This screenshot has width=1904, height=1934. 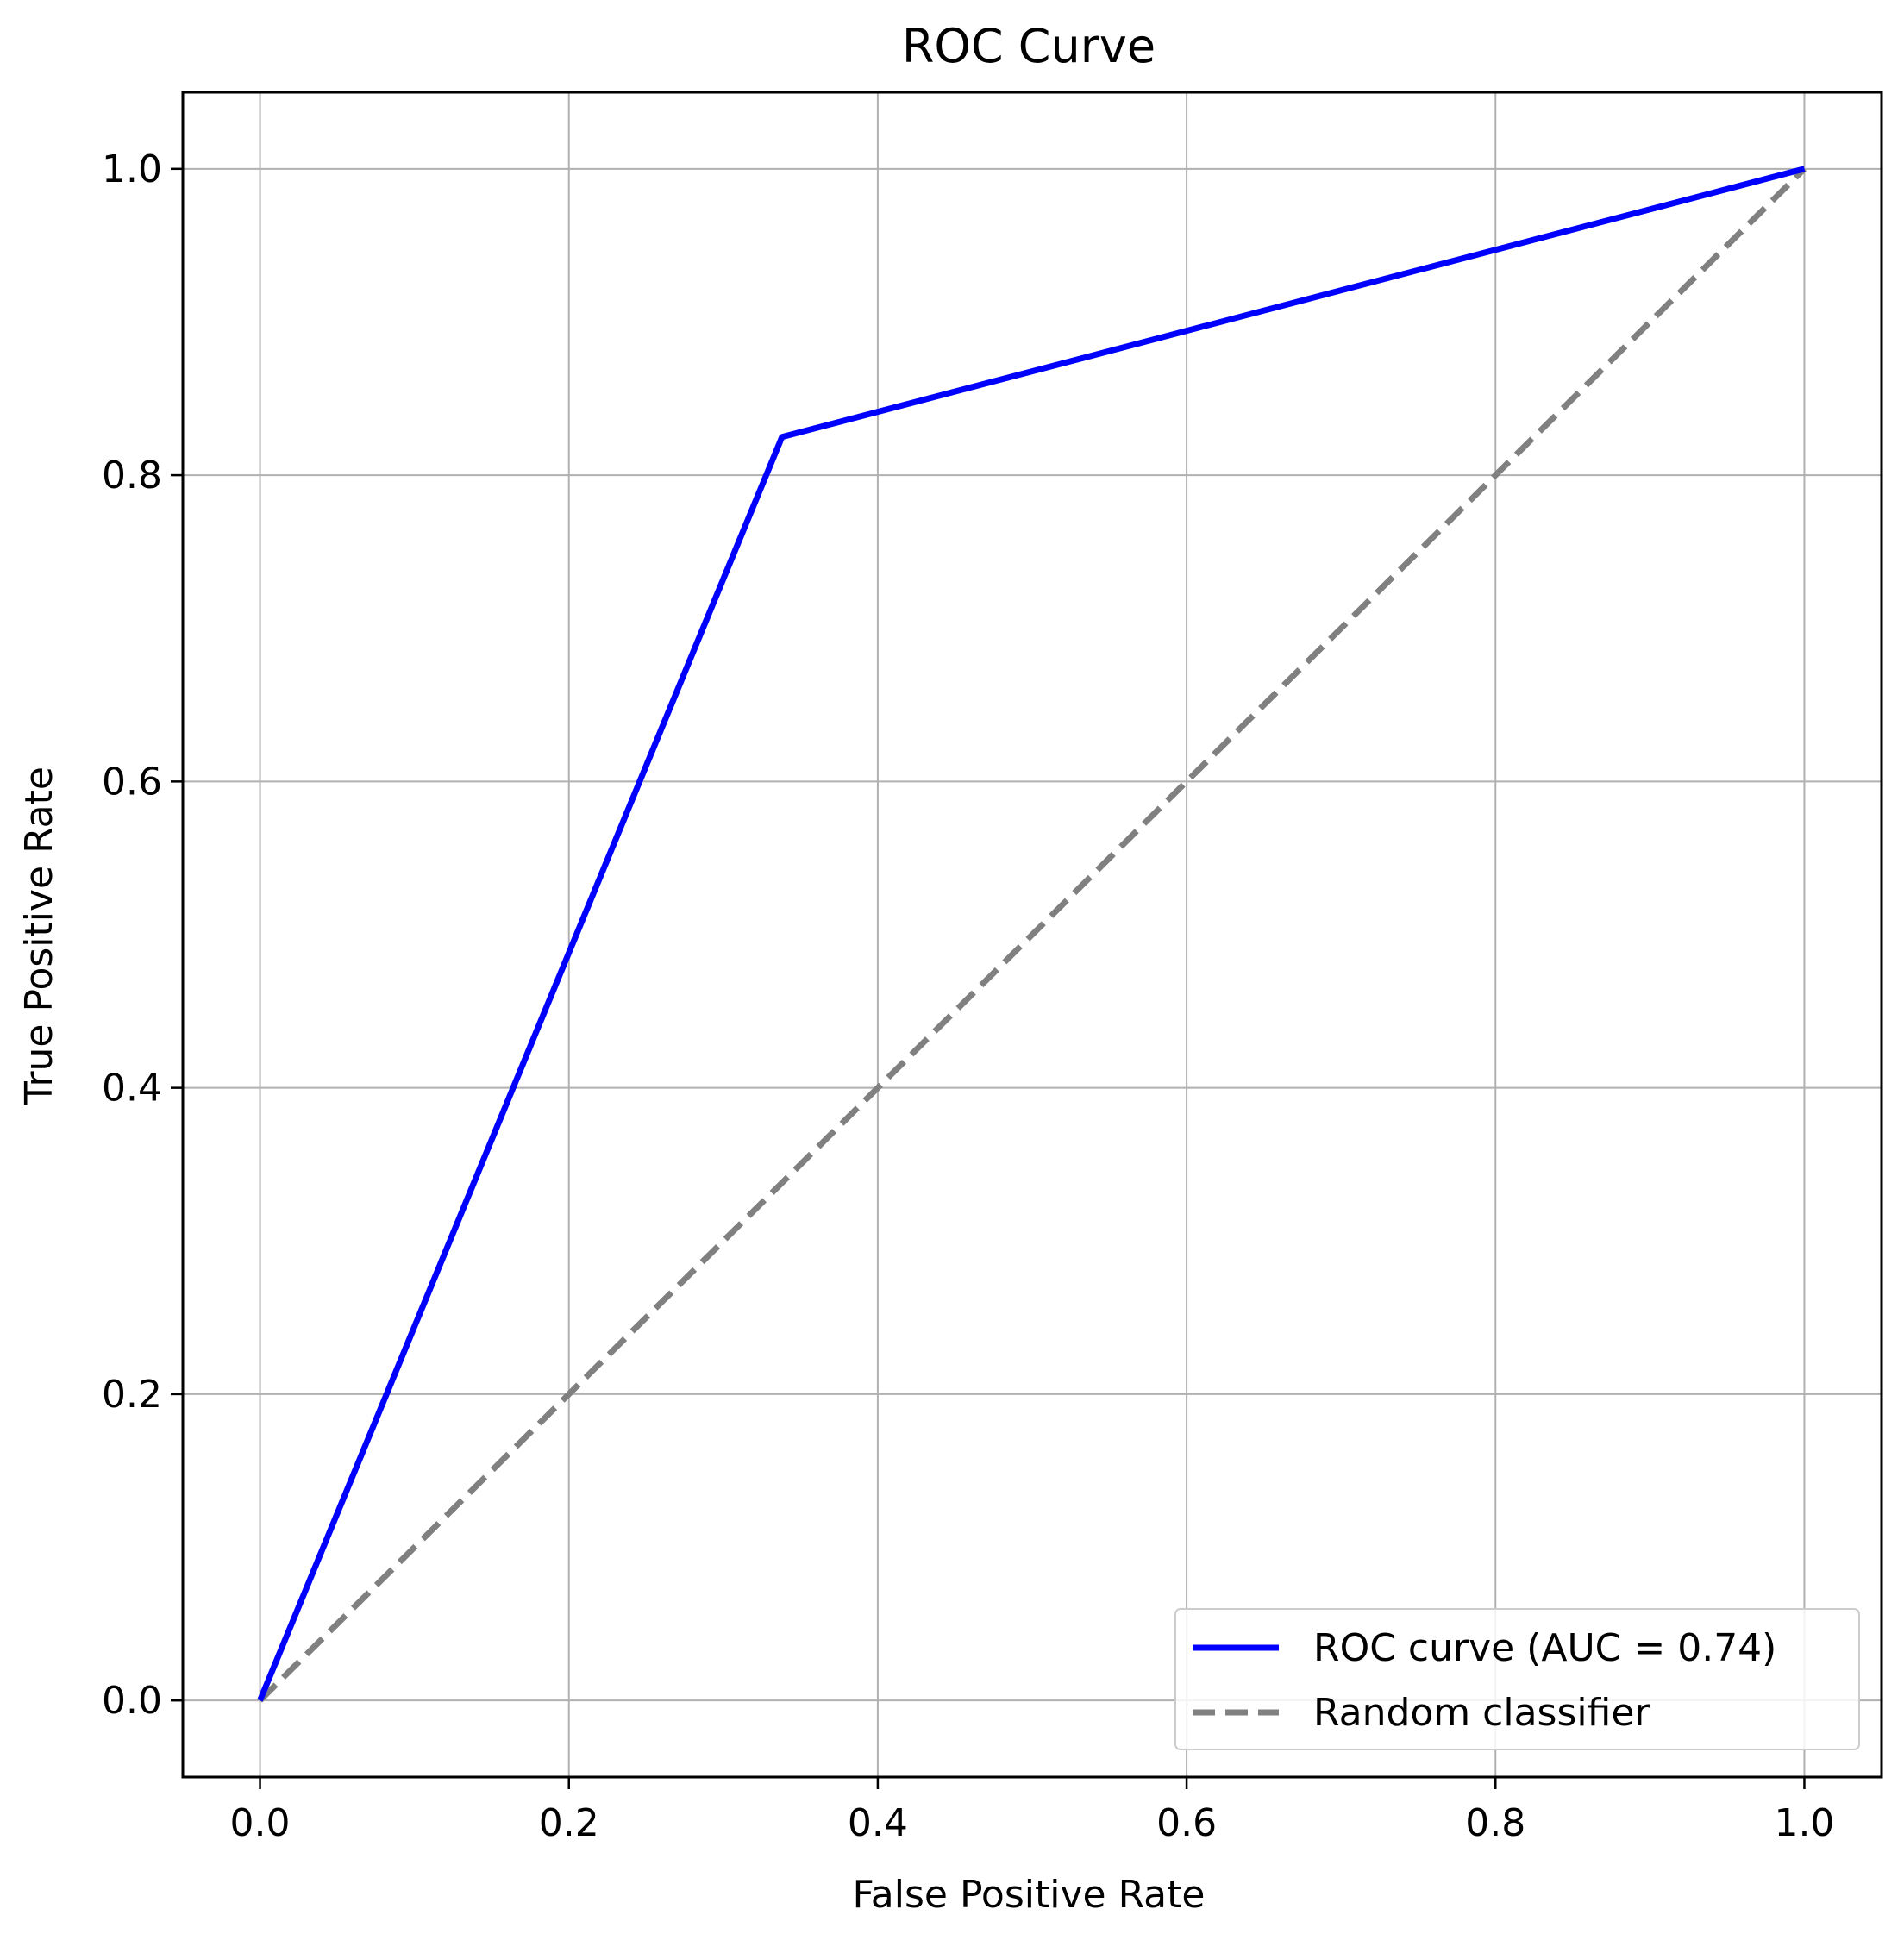 What do you see at coordinates (132, 476) in the screenshot?
I see `y-tick-label: 0.8` at bounding box center [132, 476].